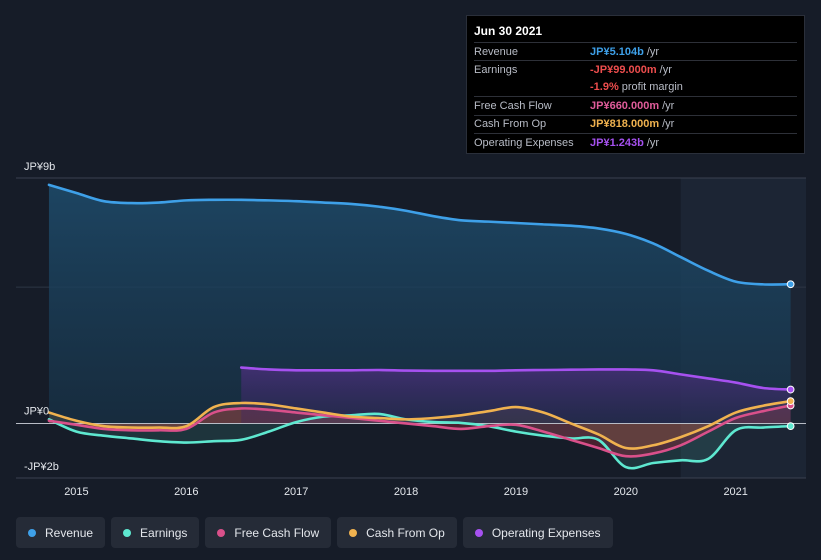 The height and width of the screenshot is (560, 821). I want to click on x-tick-label: 2015, so click(76, 492).